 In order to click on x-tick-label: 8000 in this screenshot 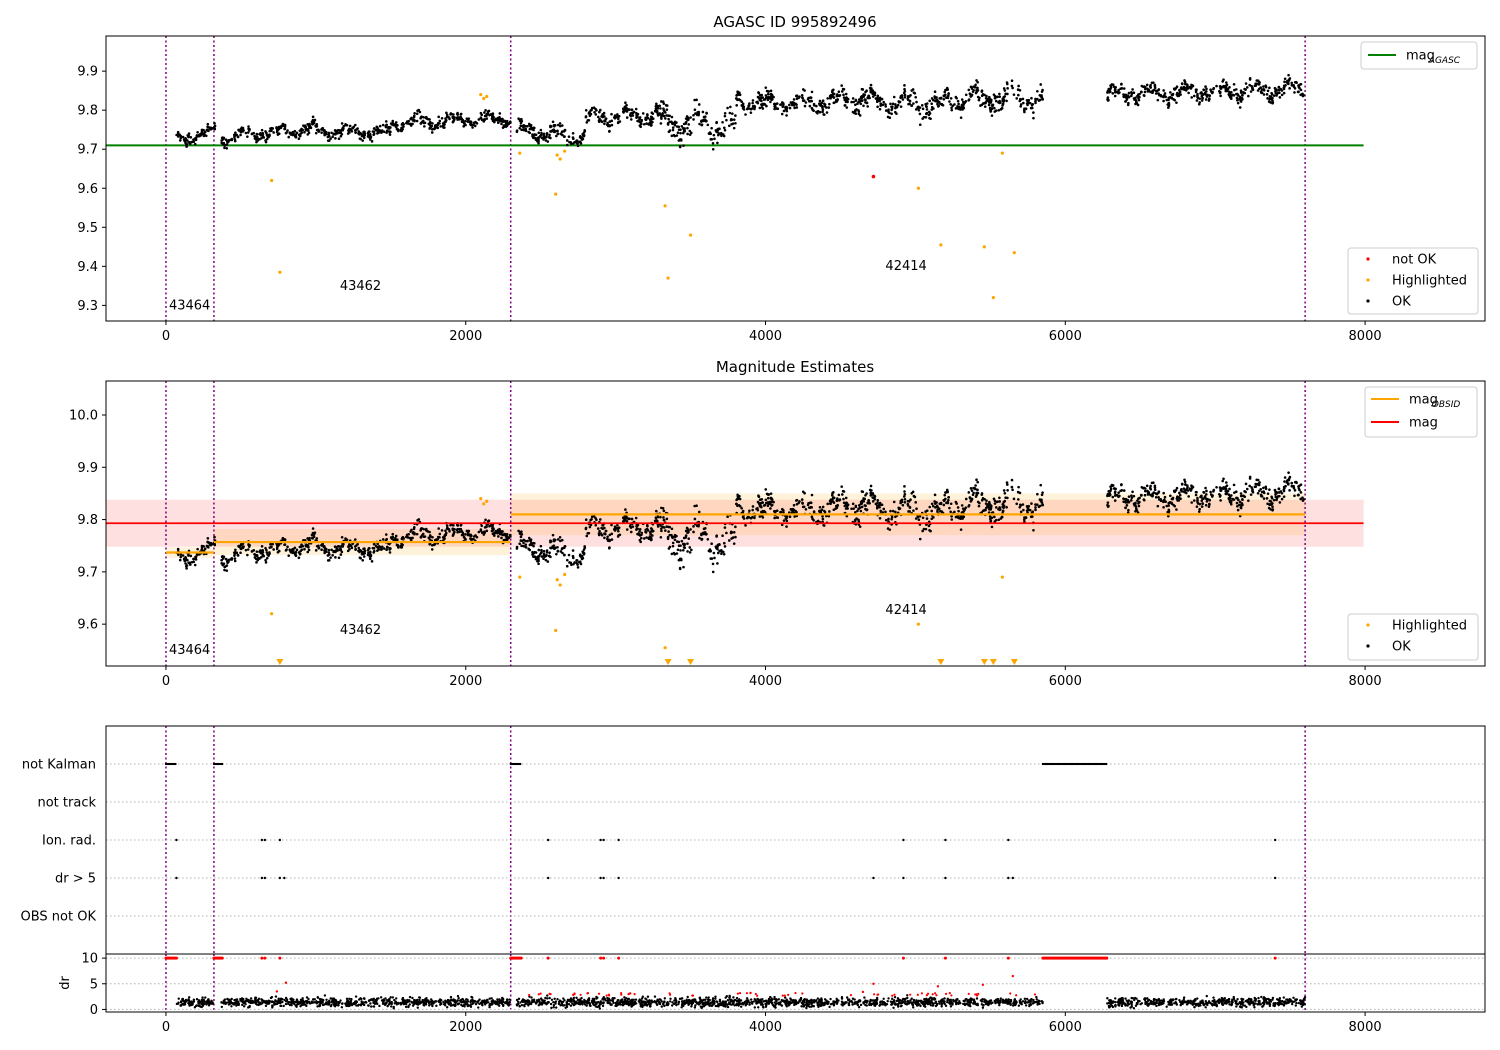, I will do `click(1365, 681)`.